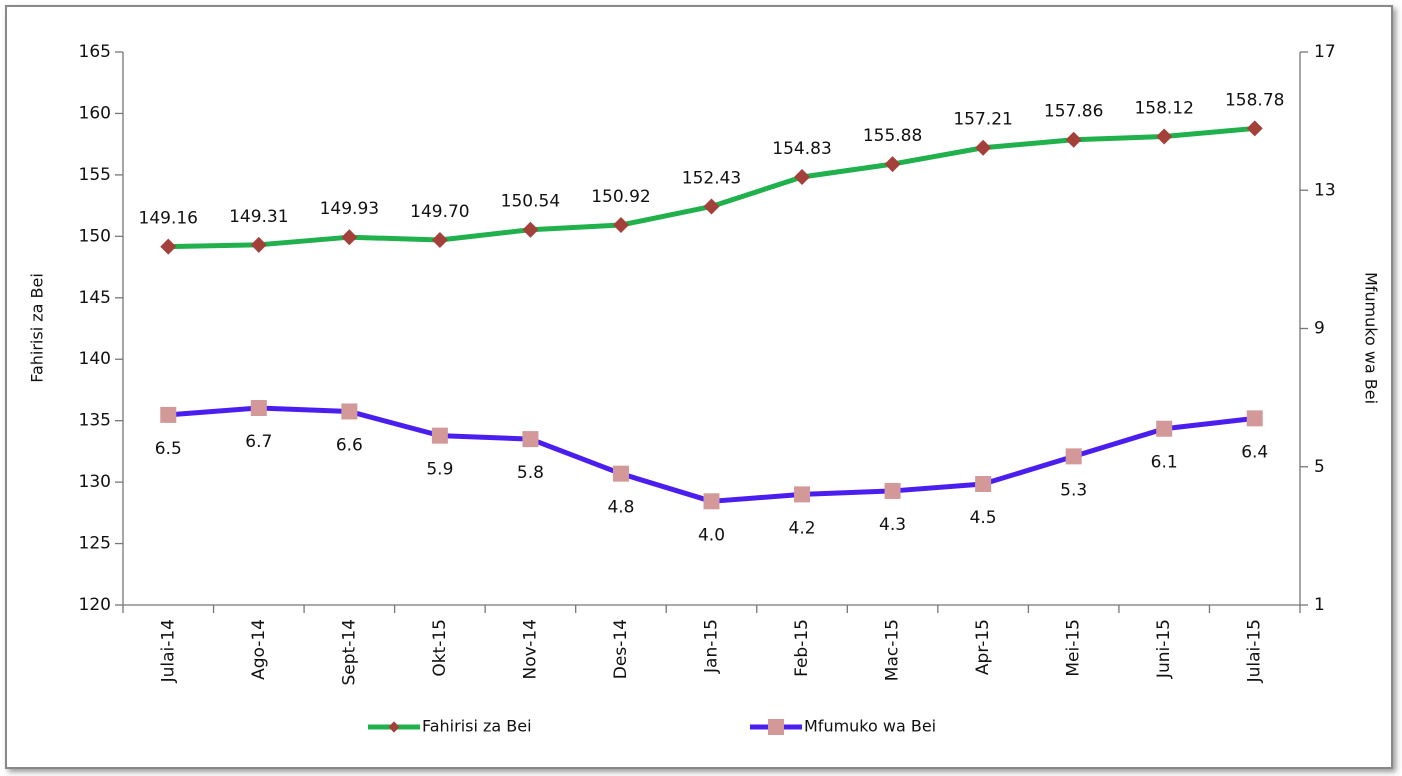  I want to click on y2-tick-label: 1, so click(1319, 605).